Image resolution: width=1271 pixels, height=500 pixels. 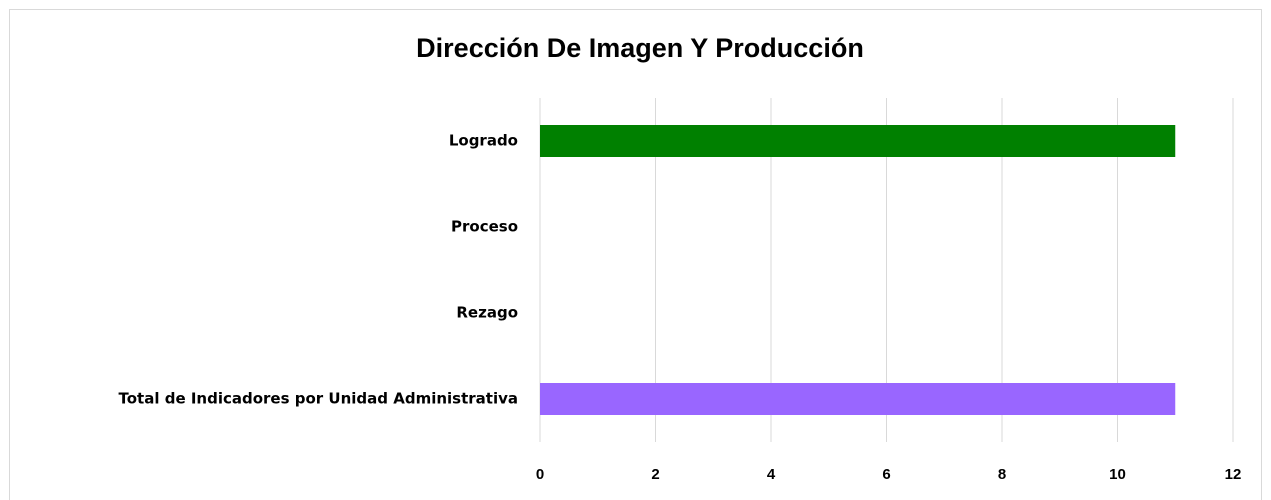 What do you see at coordinates (1002, 474) in the screenshot?
I see `x-tick-label: 8` at bounding box center [1002, 474].